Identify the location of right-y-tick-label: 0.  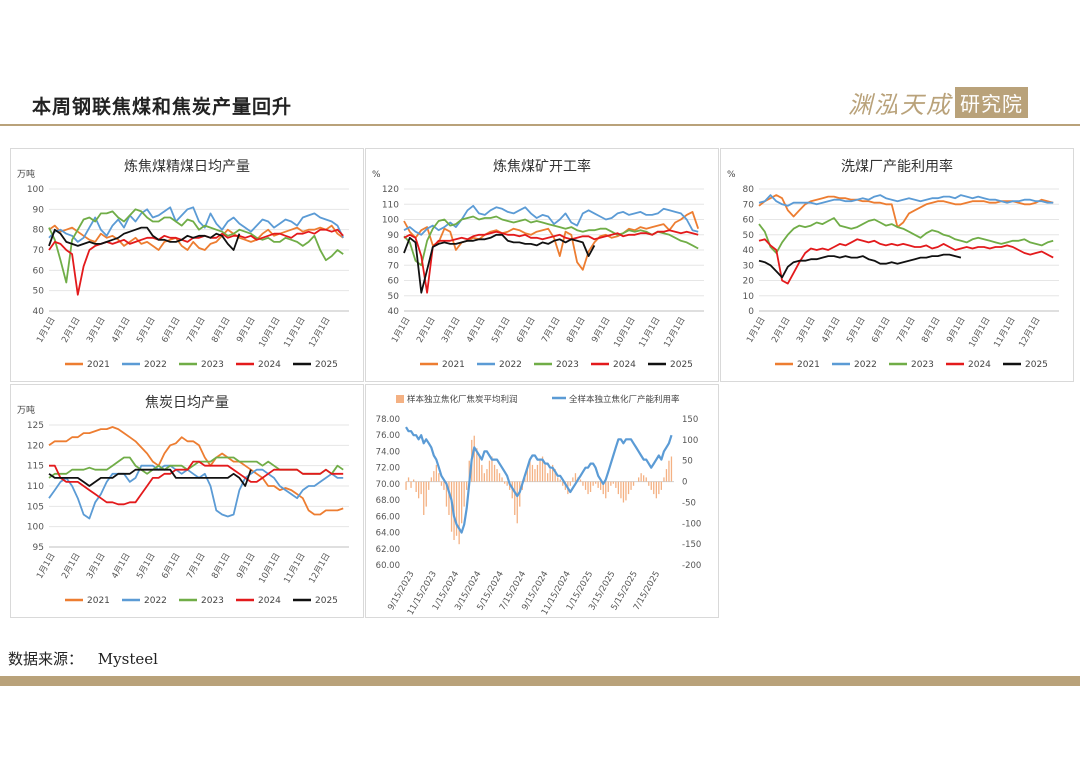
(684, 483).